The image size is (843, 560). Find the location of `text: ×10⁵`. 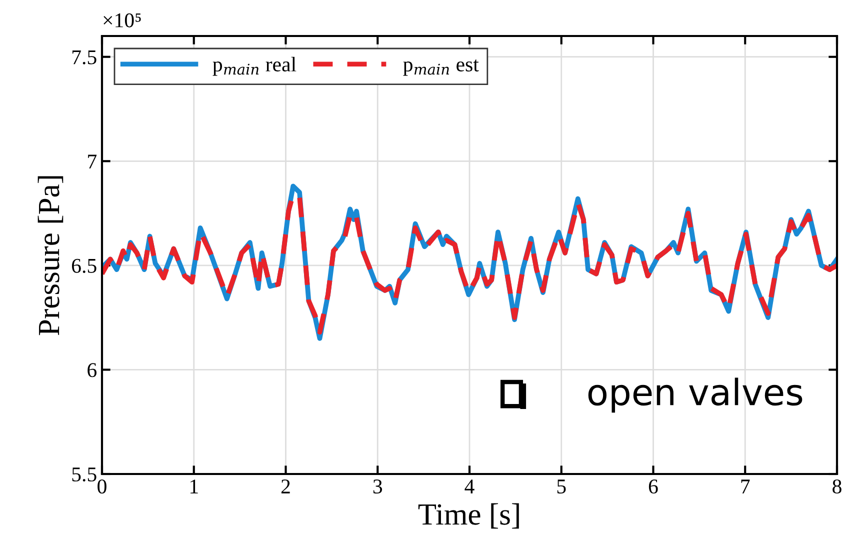

text: ×10⁵ is located at coordinates (122, 20).